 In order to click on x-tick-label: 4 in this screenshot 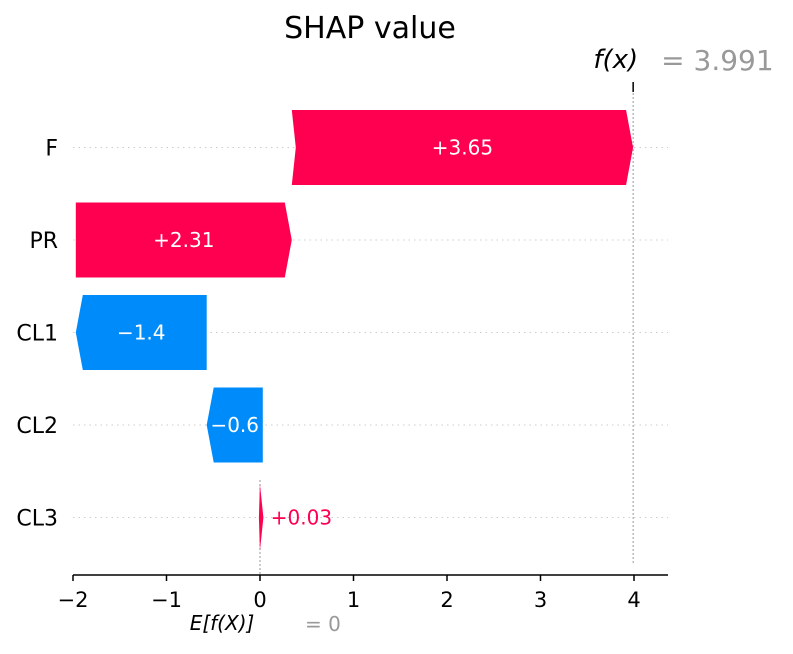, I will do `click(633, 600)`.